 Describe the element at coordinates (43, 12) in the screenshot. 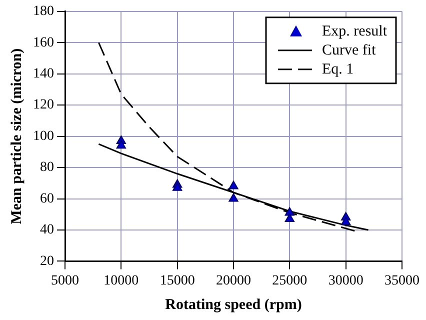

I see `y-tick-label: 180` at that location.